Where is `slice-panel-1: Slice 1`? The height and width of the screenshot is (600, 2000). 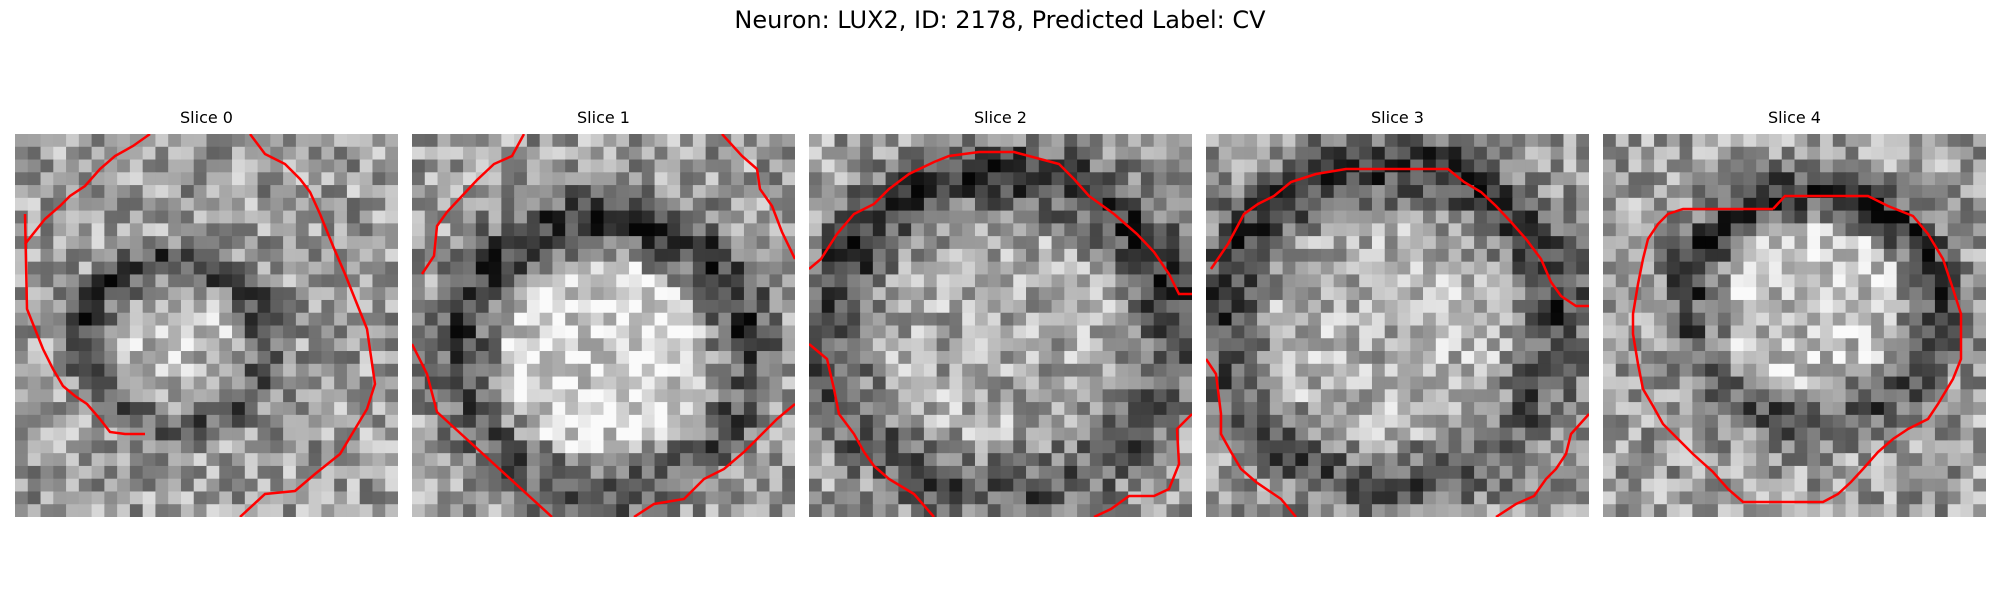
slice-panel-1: Slice 1 is located at coordinates (603, 312).